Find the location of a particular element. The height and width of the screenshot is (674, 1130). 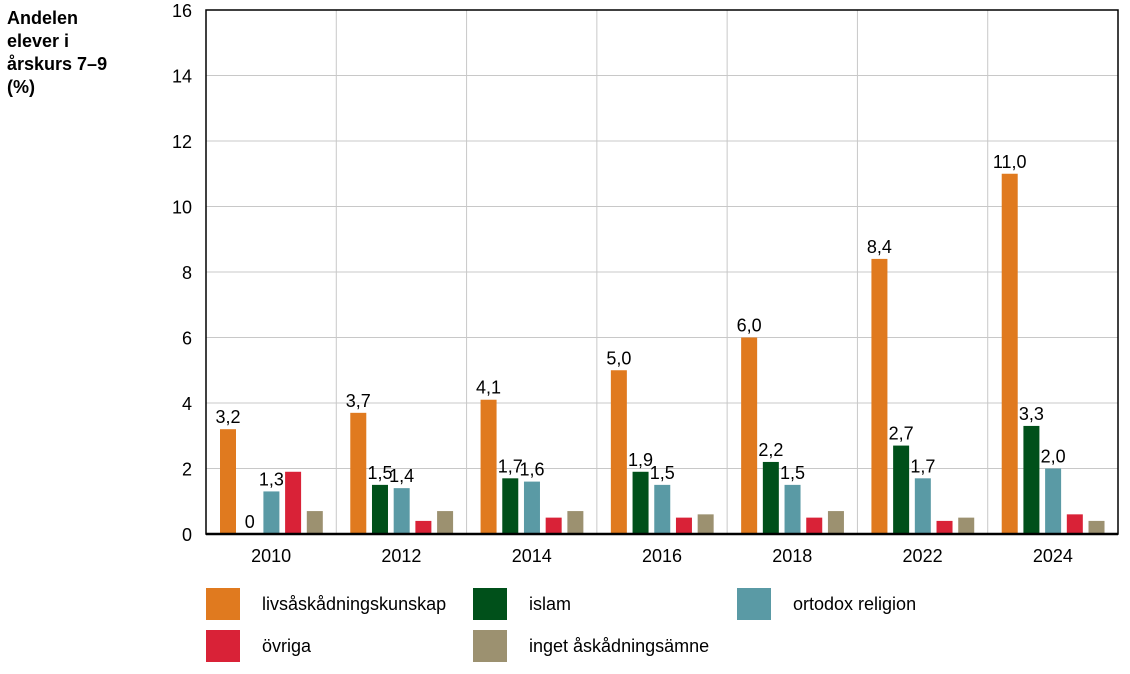

legend-label: inget åskådningsämne is located at coordinates (619, 646).